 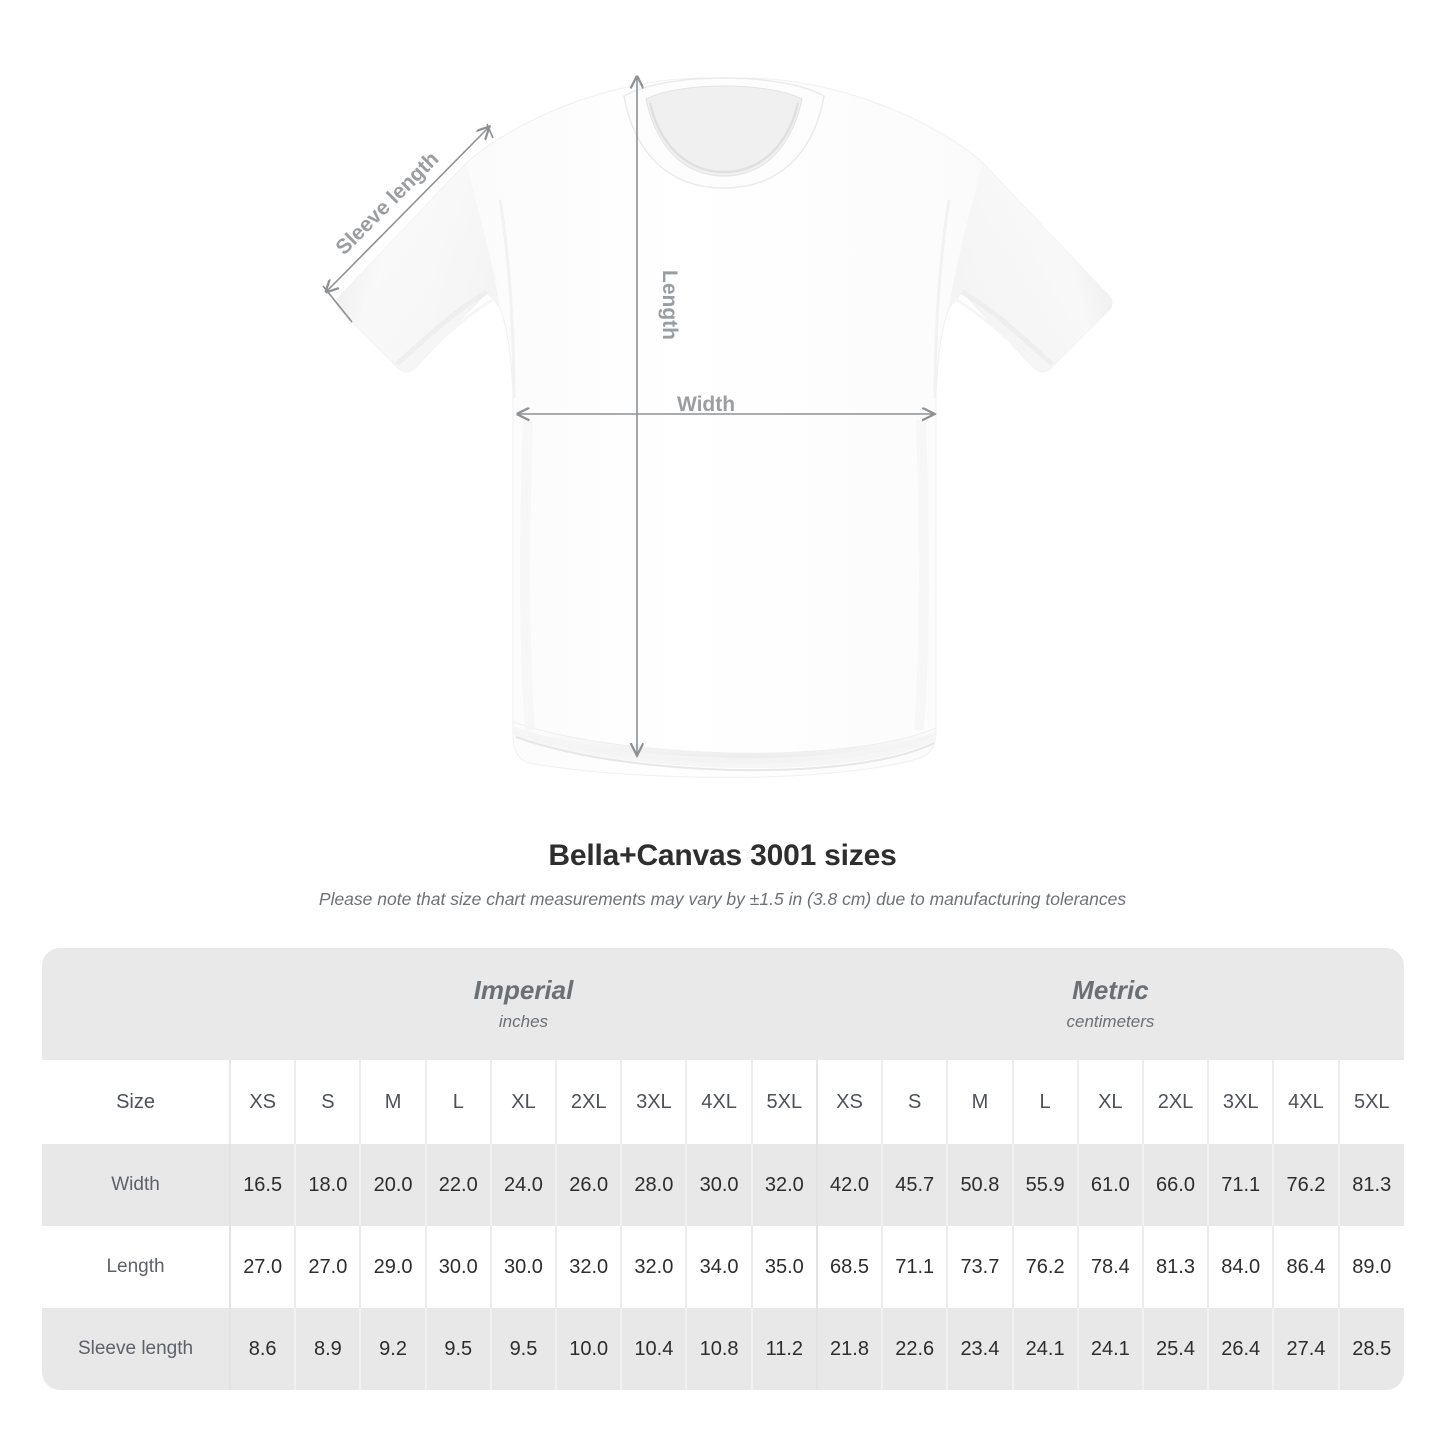 I want to click on cell-length-2xl-imperial: 32.0, so click(x=588, y=1267).